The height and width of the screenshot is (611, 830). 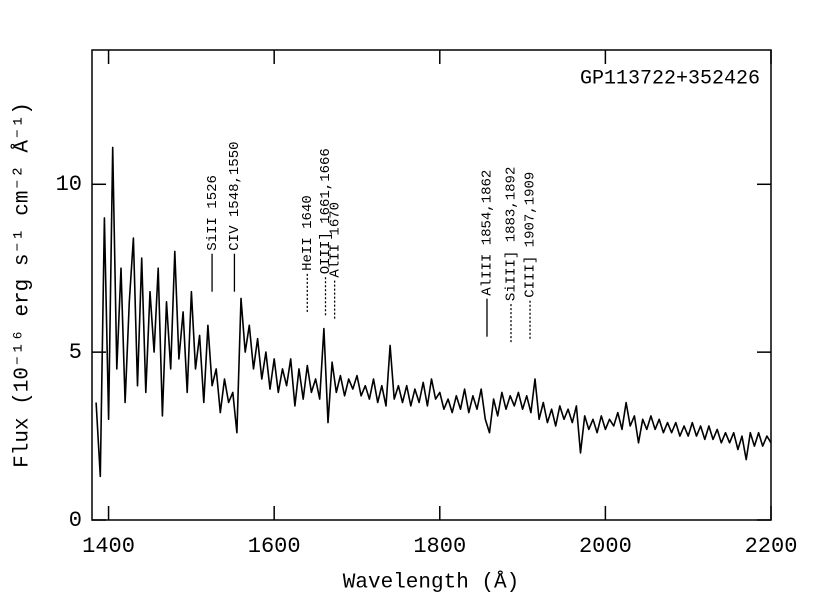 I want to click on x-axis-label: Wavelength (Å), so click(x=431, y=583).